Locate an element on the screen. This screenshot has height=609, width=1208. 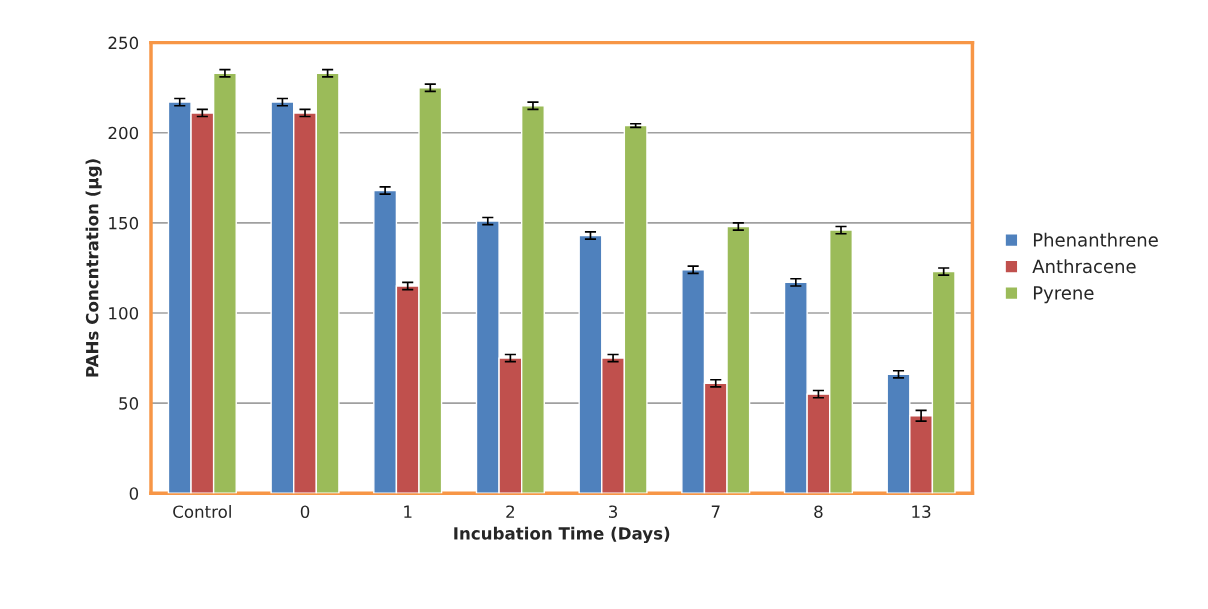
x-tick-label: Control is located at coordinates (202, 511).